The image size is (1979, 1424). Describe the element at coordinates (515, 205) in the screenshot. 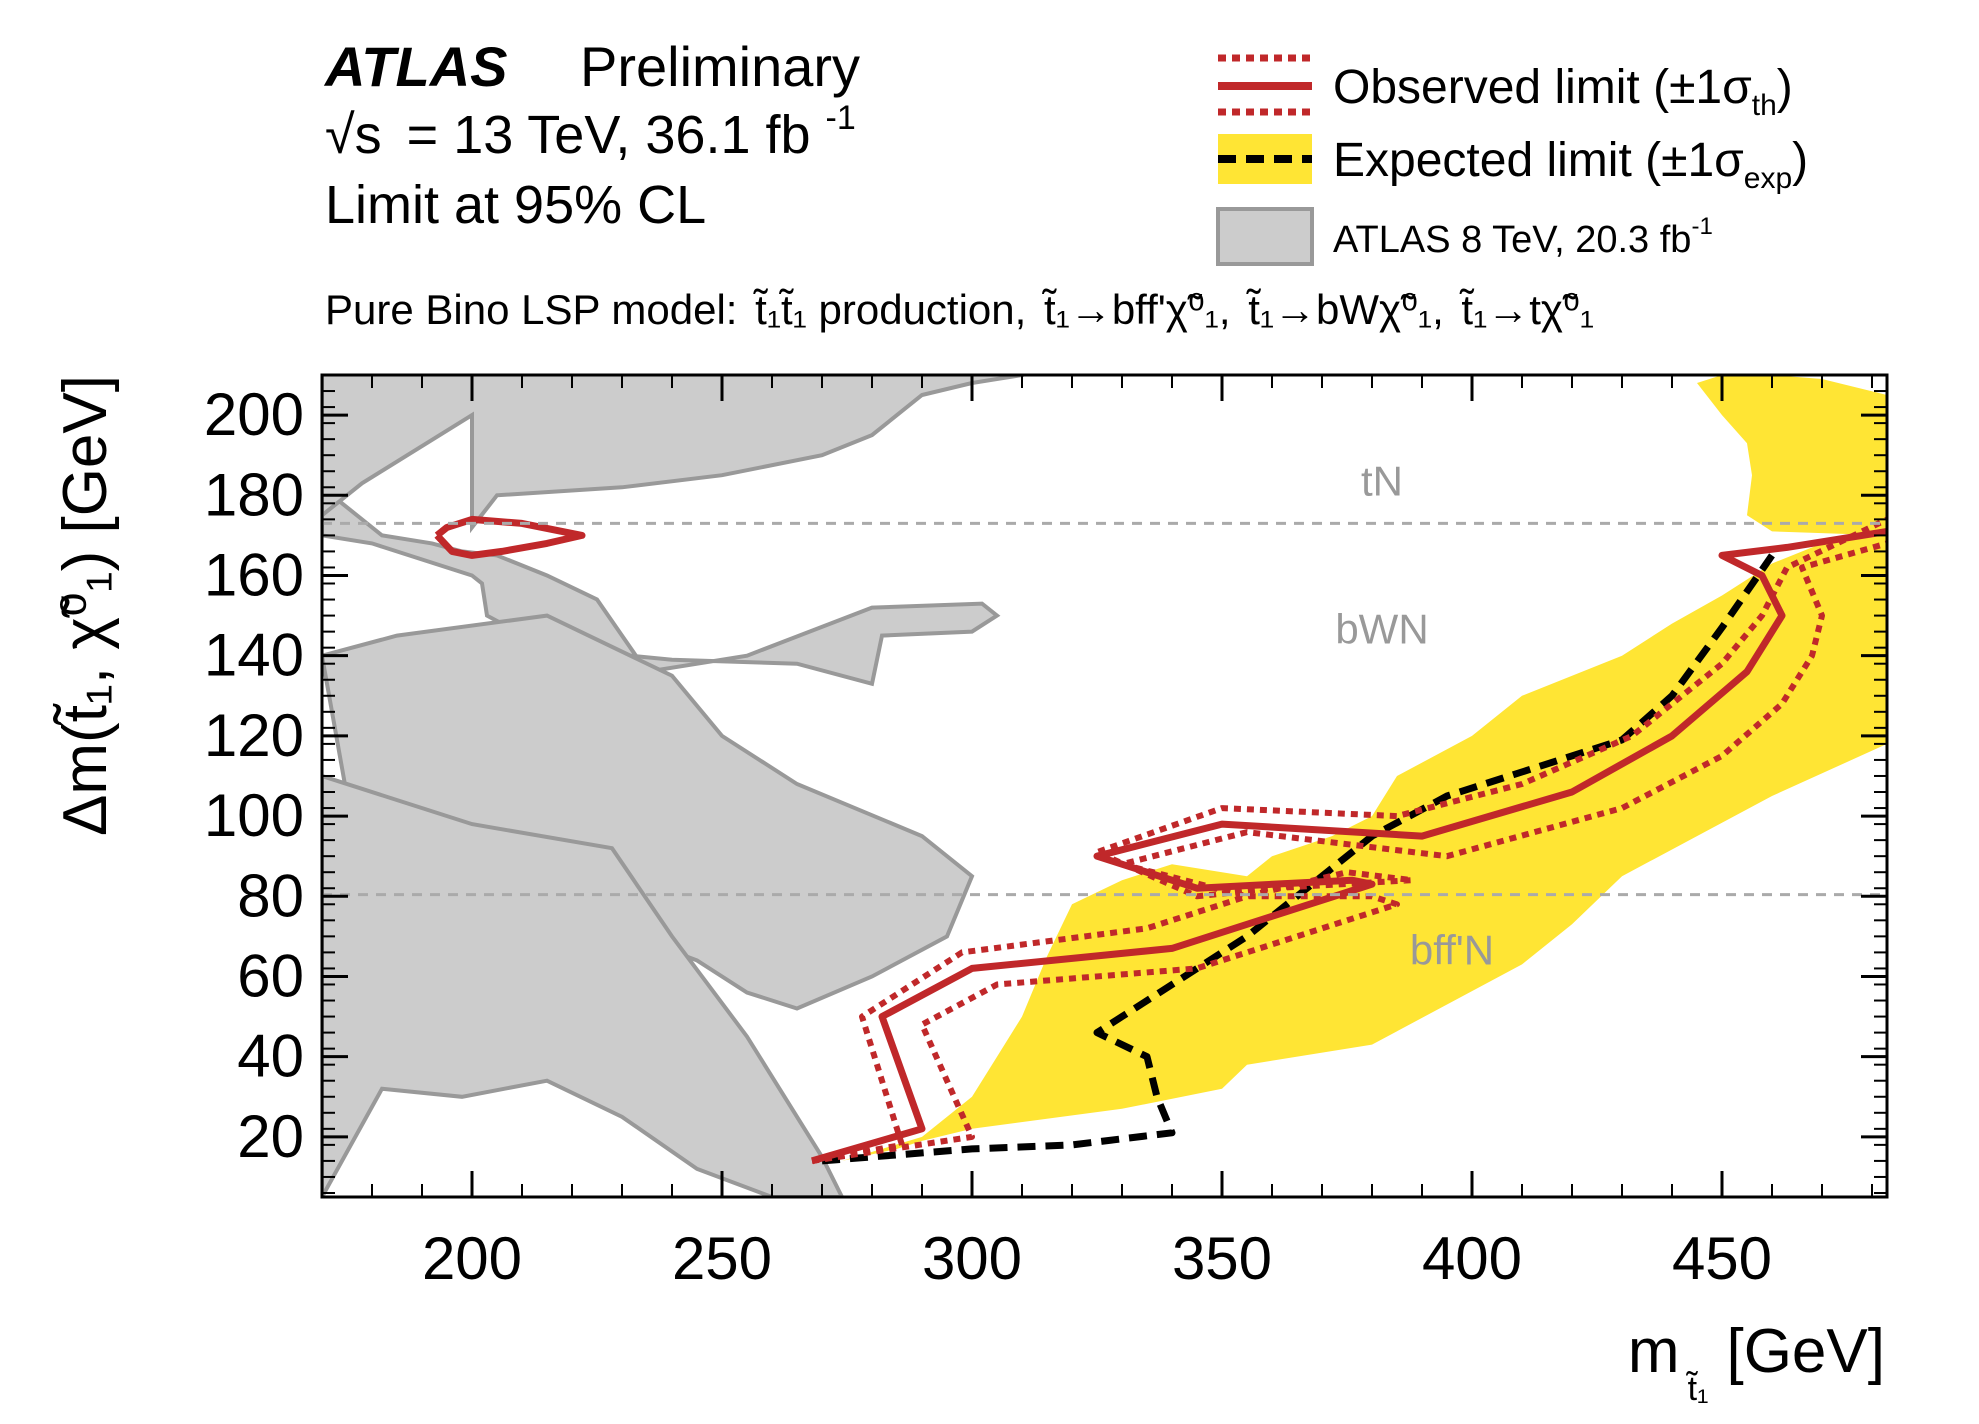

I see `limit-label: Limit at 95% CL` at that location.